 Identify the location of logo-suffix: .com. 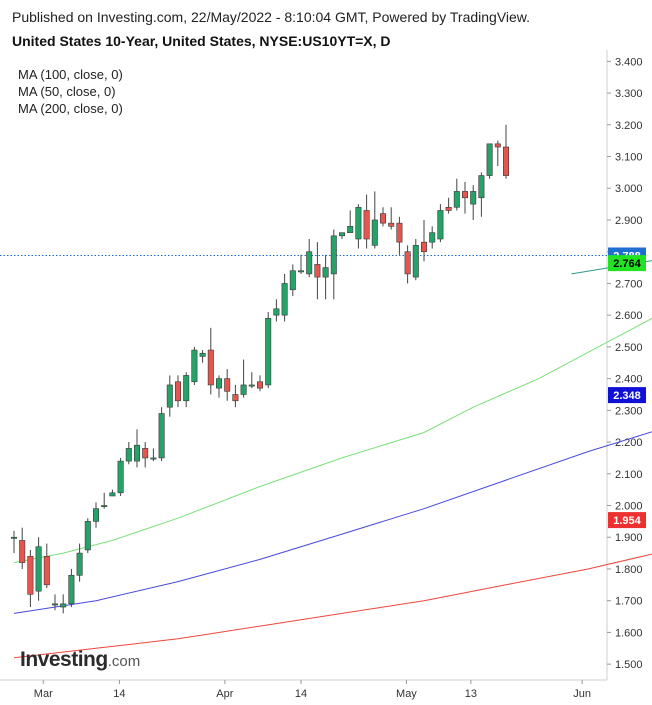
(124, 661).